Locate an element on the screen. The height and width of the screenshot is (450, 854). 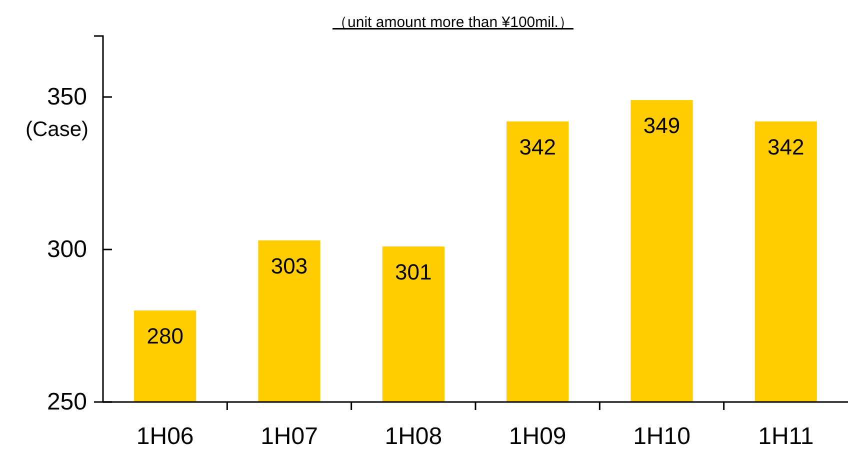
data-label: 349 is located at coordinates (661, 125).